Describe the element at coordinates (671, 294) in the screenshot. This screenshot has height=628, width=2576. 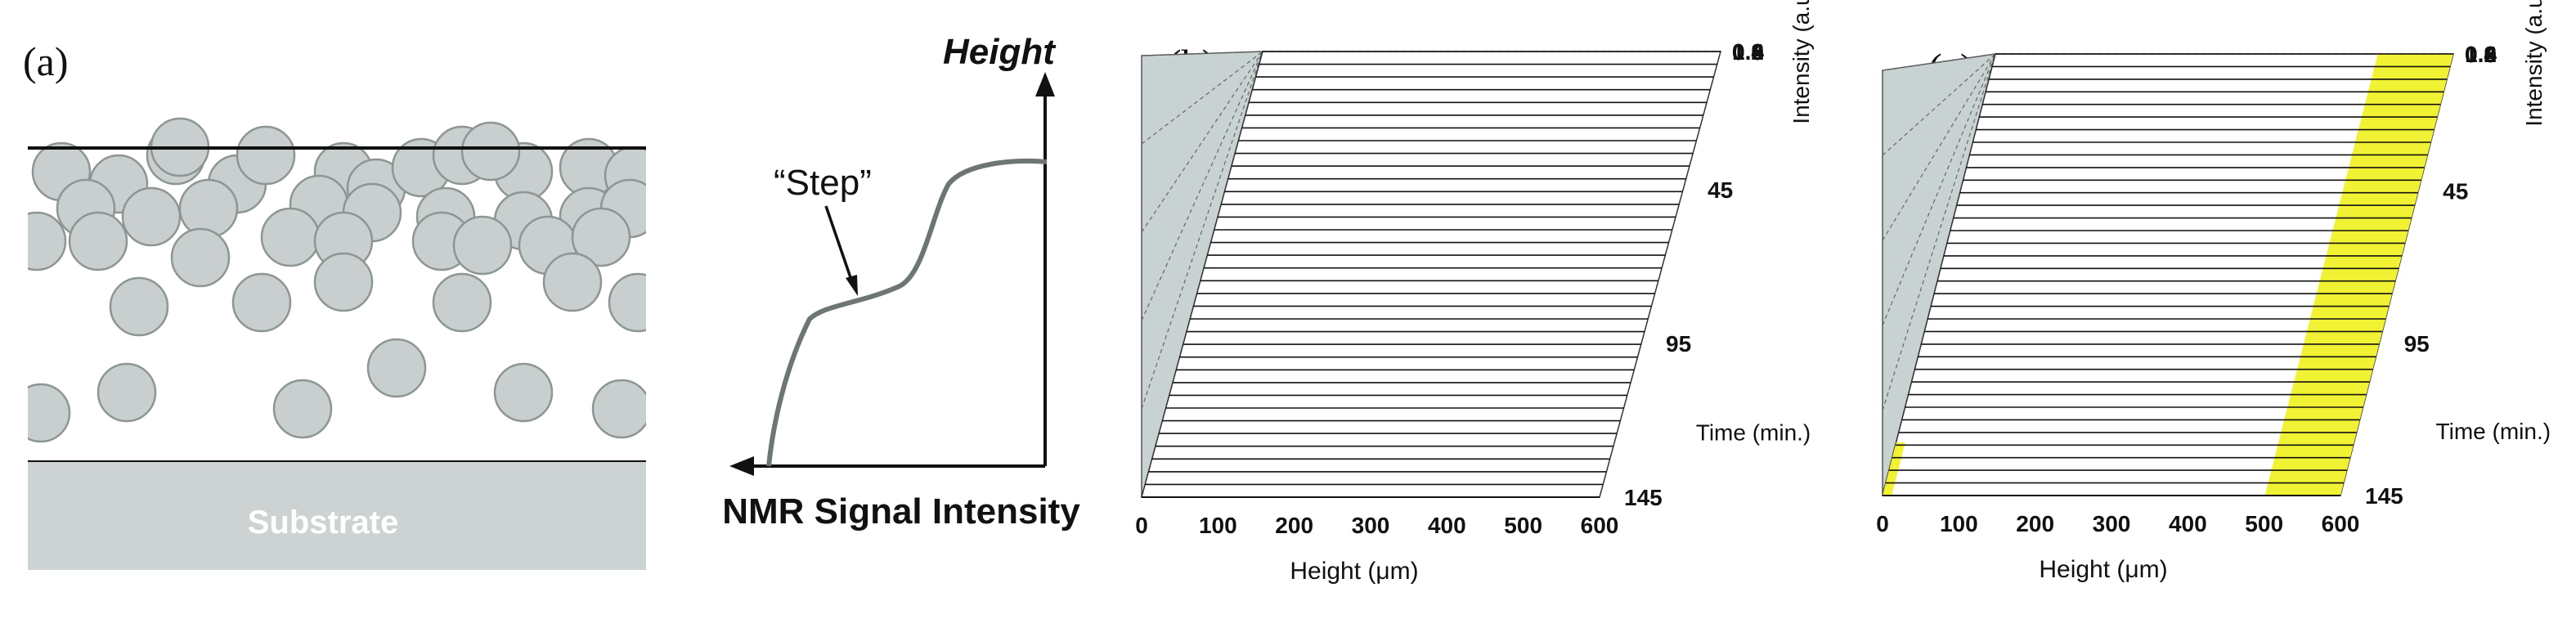
I see `particle-clip-right` at that location.